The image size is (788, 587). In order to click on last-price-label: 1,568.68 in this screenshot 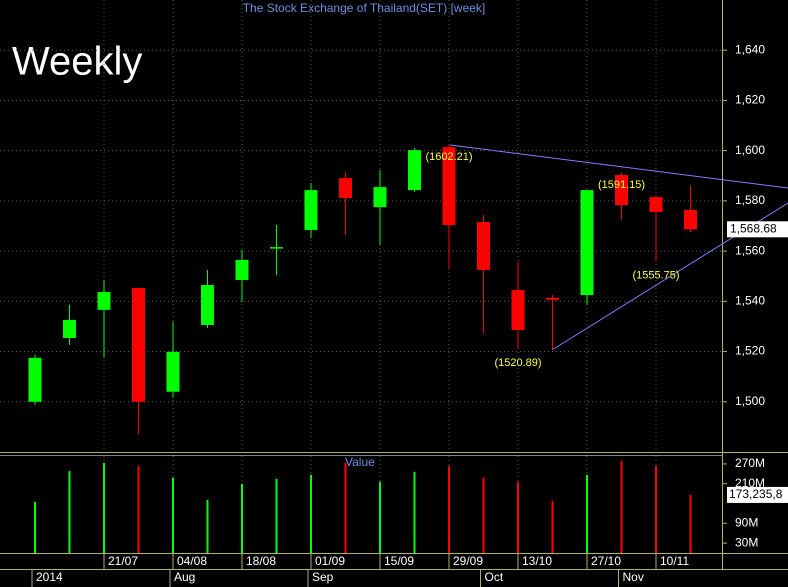, I will do `click(753, 228)`.